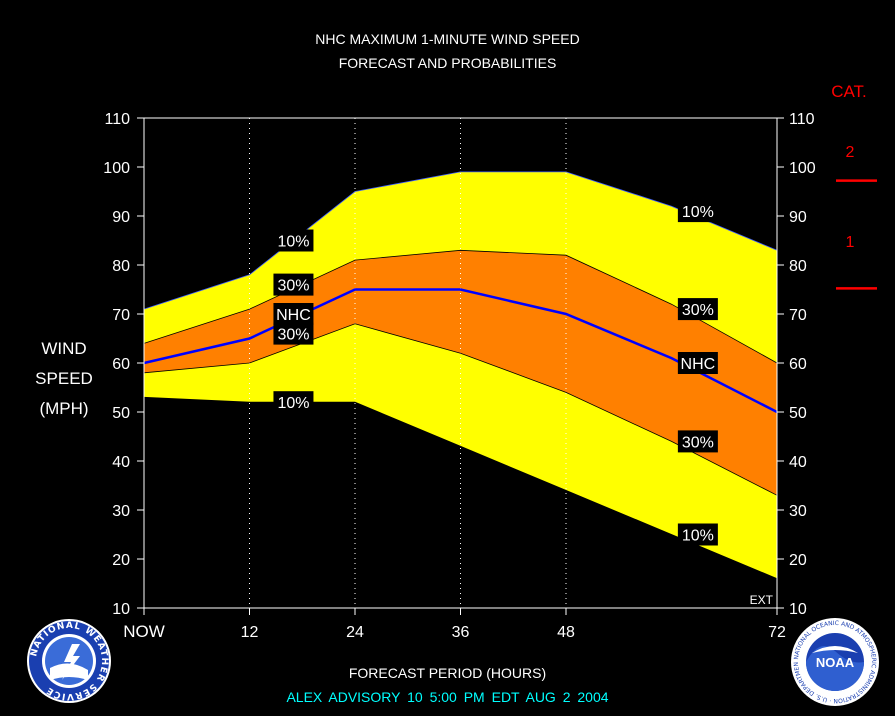  Describe the element at coordinates (144, 631) in the screenshot. I see `x-tick-label-0: NOW` at that location.